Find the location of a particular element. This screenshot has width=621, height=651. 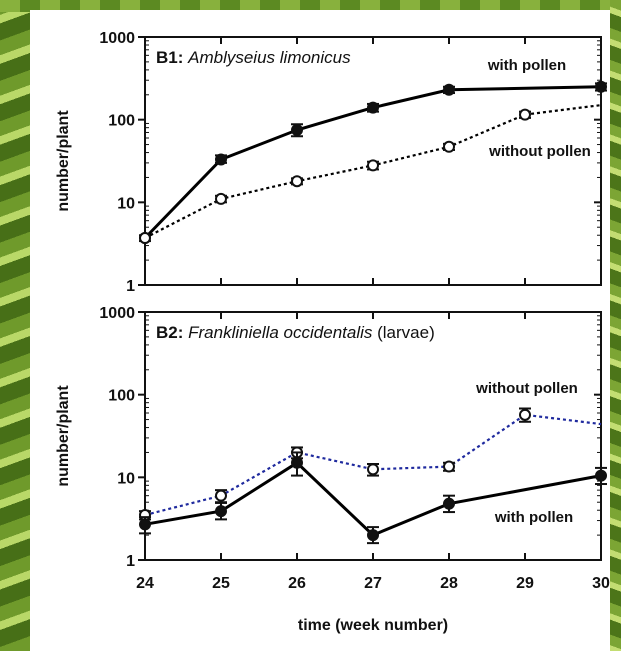

background-foliage-top is located at coordinates (310, 6).